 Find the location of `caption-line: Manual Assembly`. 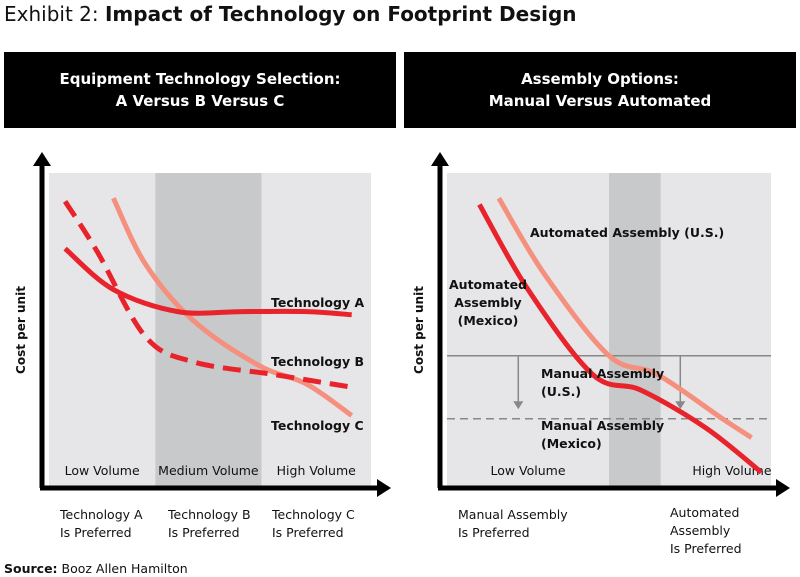

caption-line: Manual Assembly is located at coordinates (513, 514).